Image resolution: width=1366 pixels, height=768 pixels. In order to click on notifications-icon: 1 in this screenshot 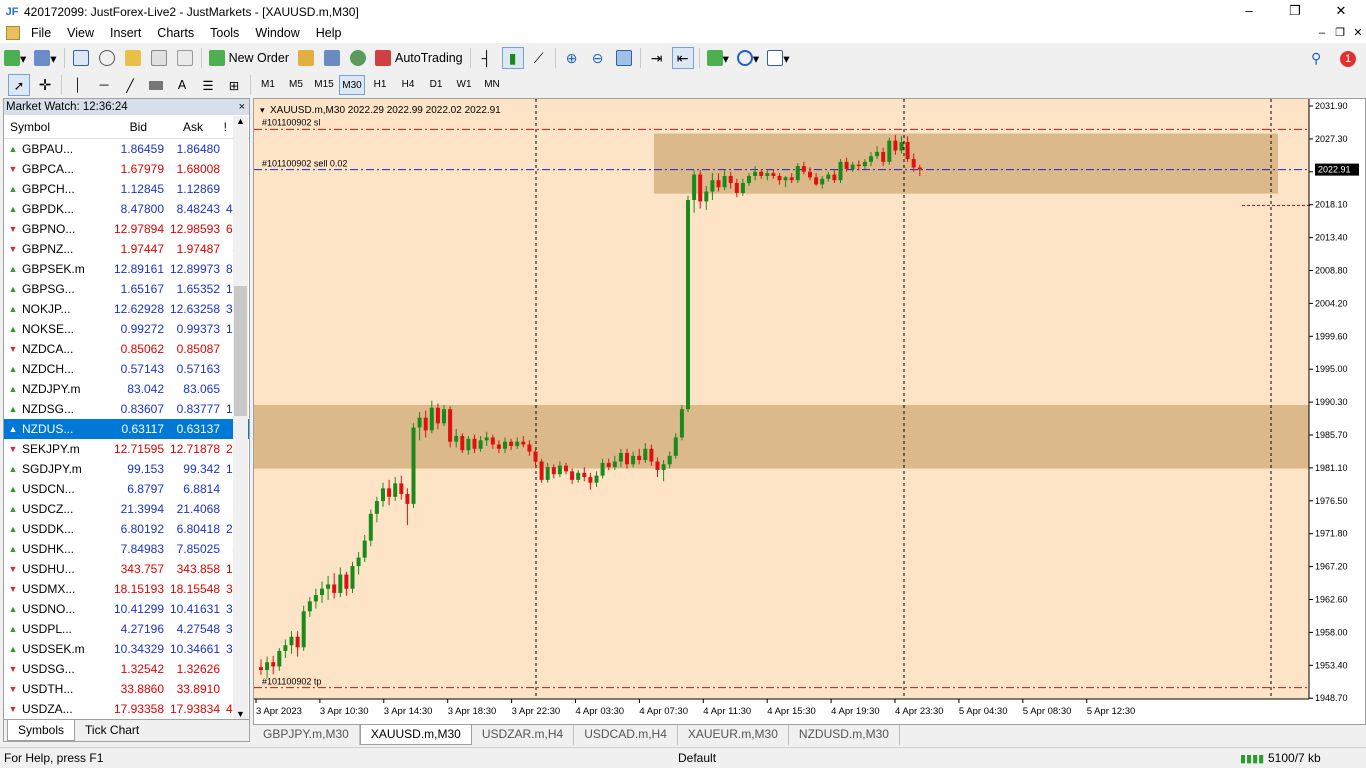, I will do `click(1346, 58)`.